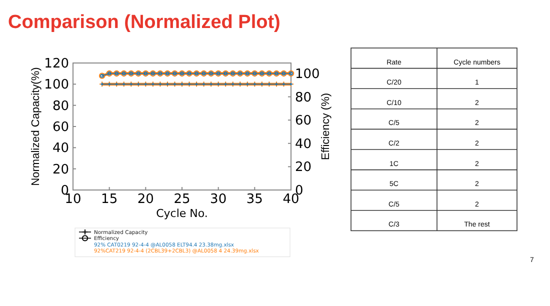  I want to click on y2-axis-title: Efficiency (%), so click(326, 126).